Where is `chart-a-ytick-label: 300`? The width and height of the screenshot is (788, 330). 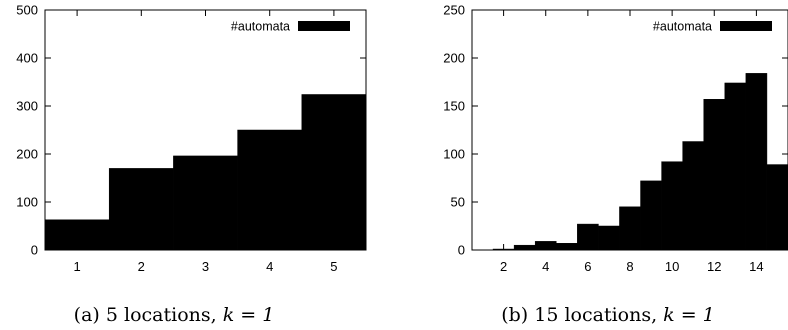
chart-a-ytick-label: 300 is located at coordinates (27, 106).